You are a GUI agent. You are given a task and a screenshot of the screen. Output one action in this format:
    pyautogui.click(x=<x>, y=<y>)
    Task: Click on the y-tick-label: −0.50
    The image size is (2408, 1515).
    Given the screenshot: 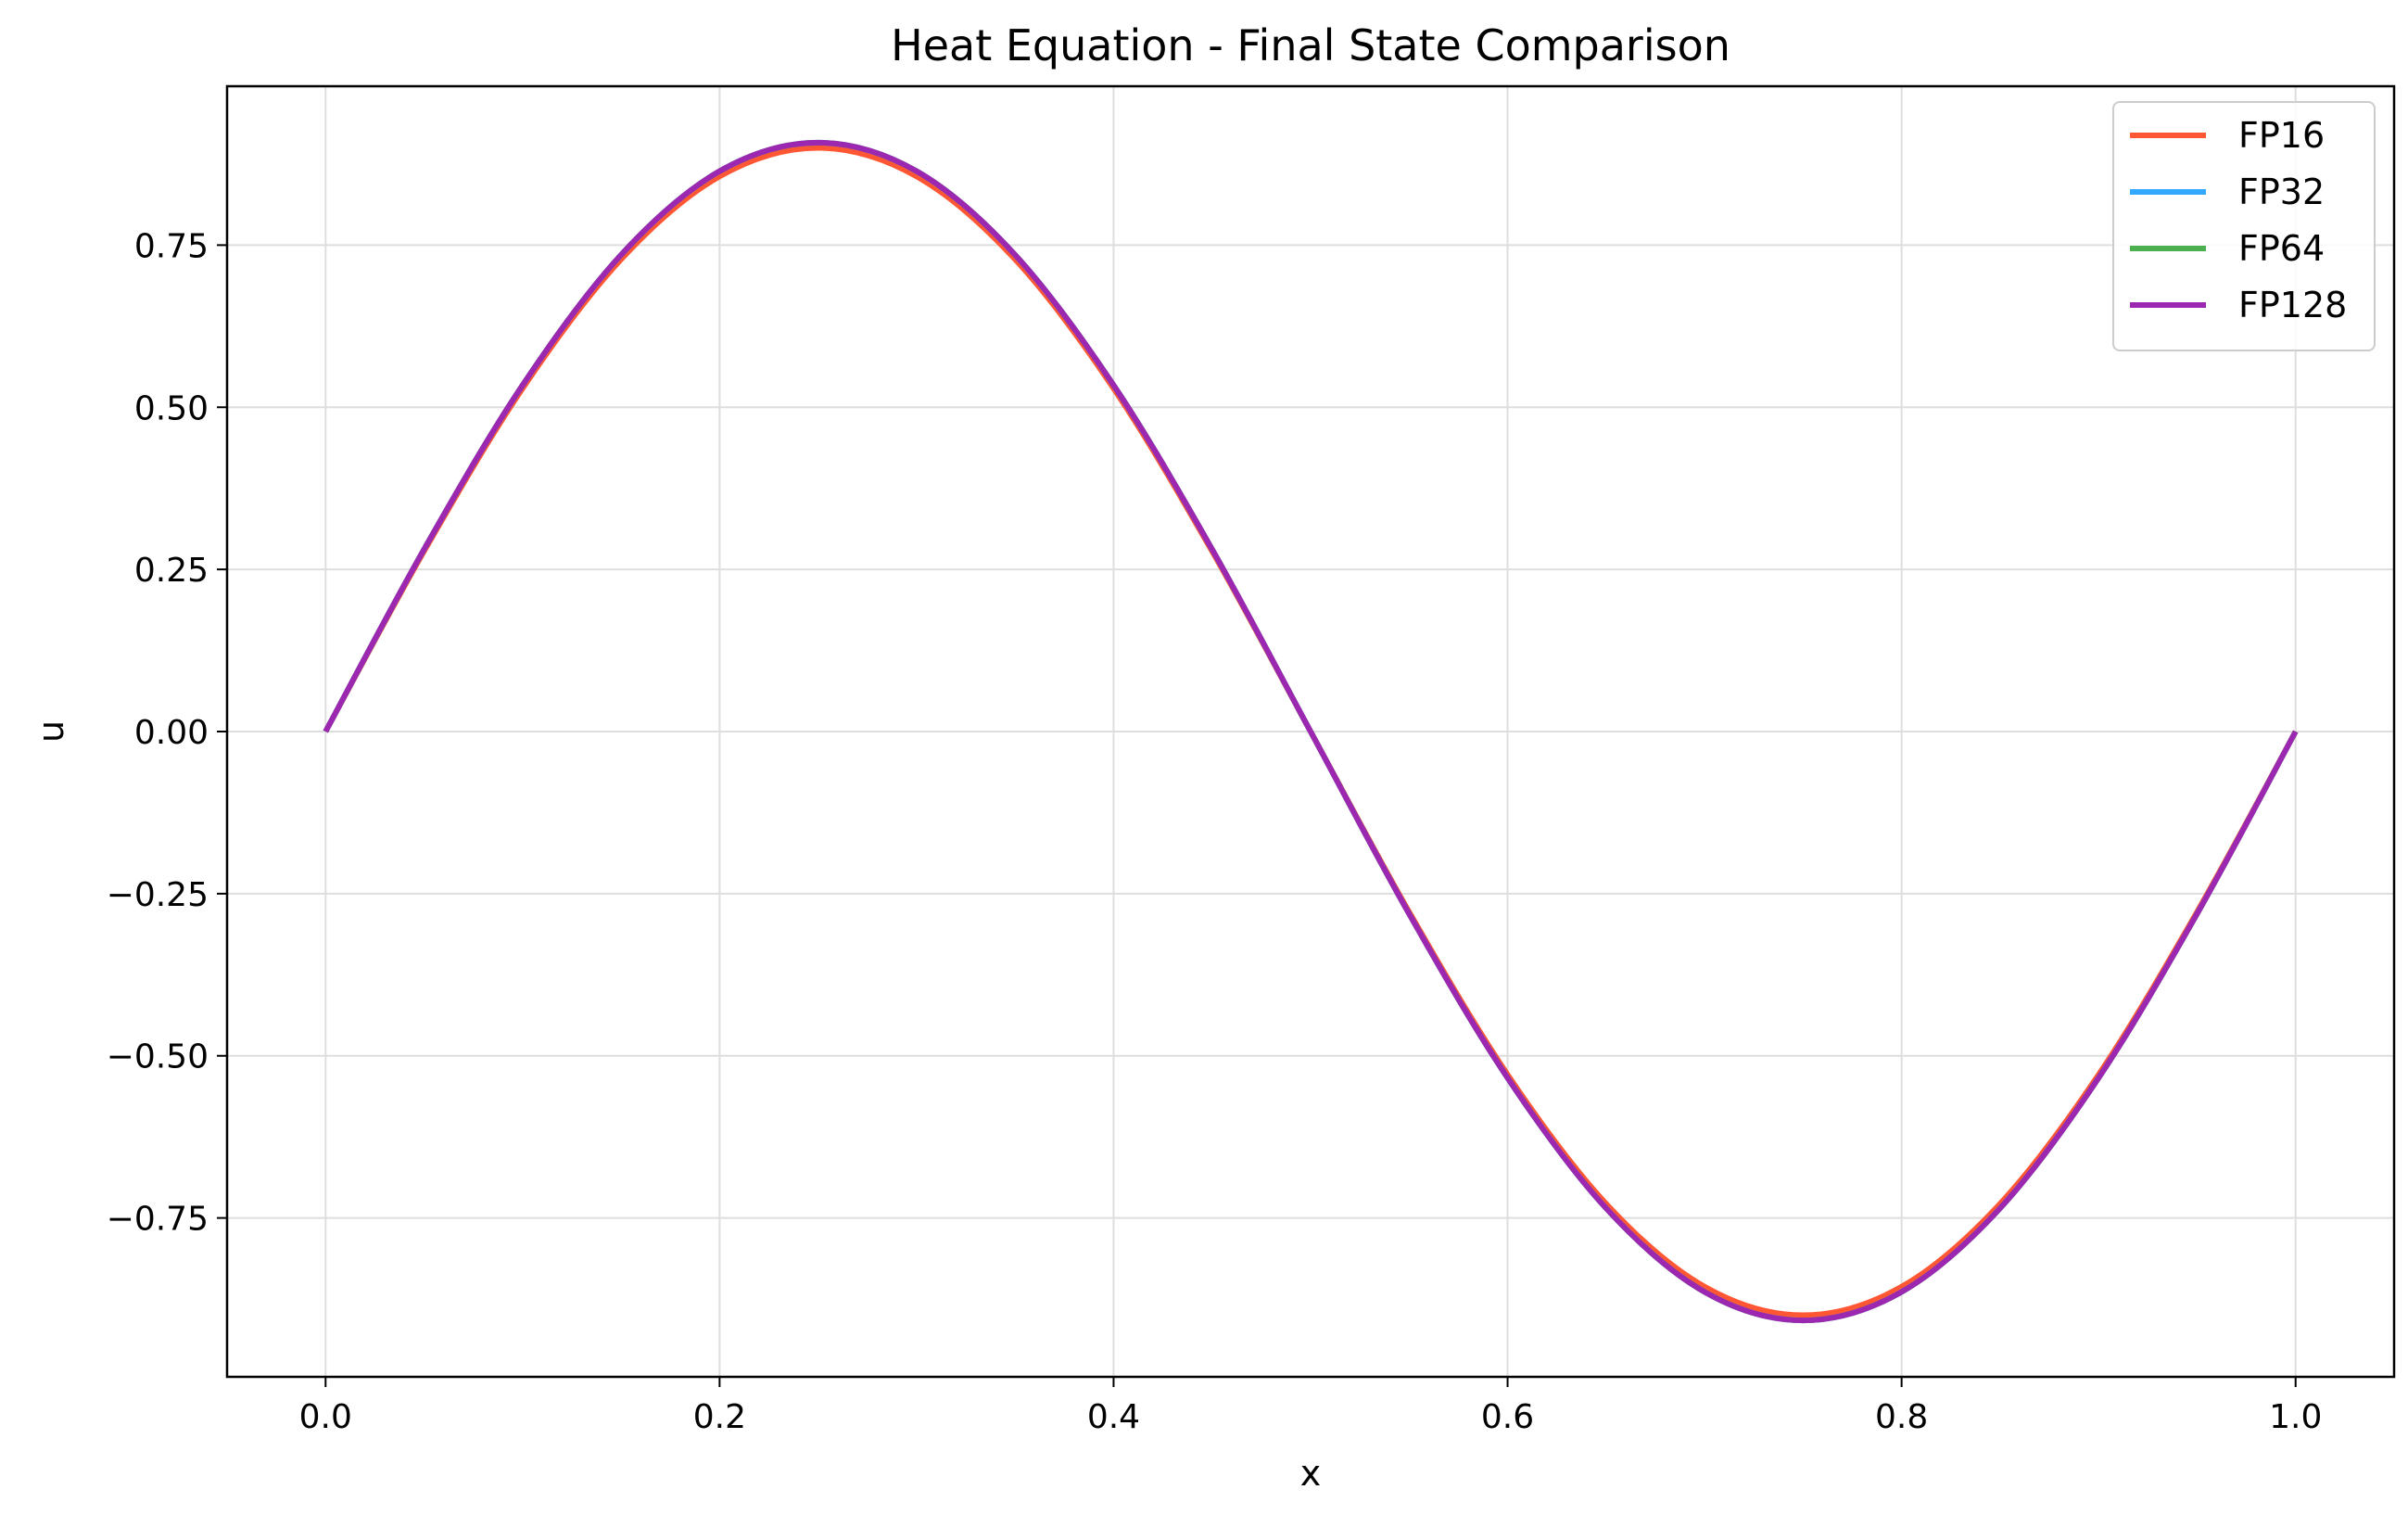 What is the action you would take?
    pyautogui.click(x=158, y=1057)
    